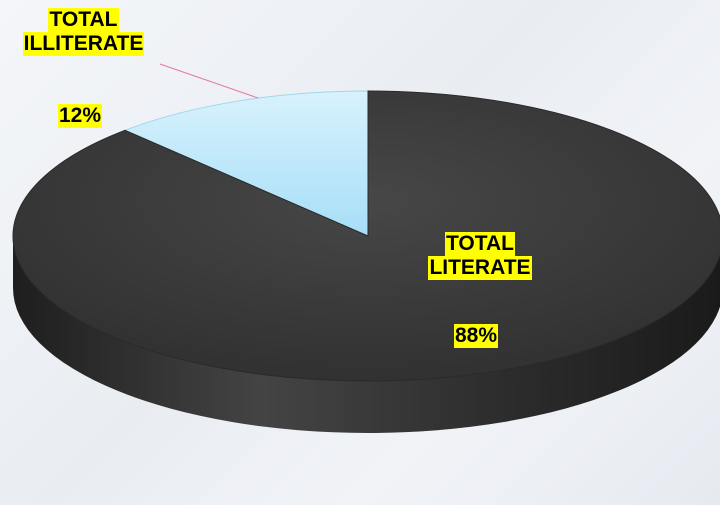  I want to click on leader-line, so click(209, 81).